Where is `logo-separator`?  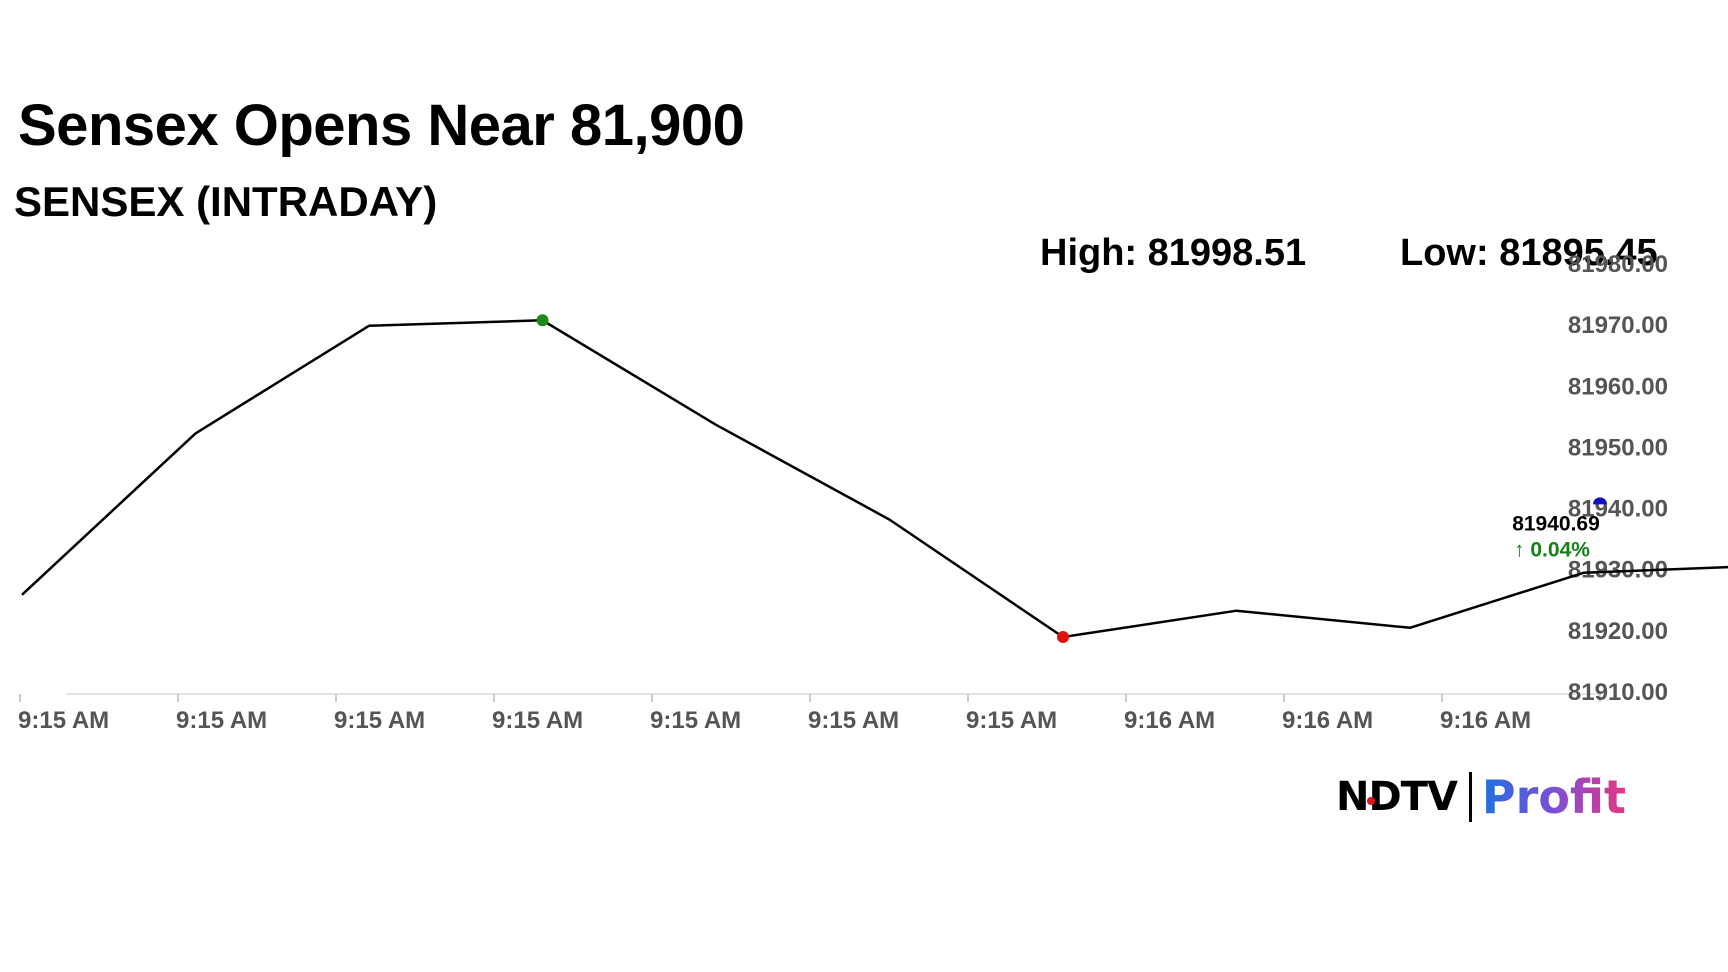
logo-separator is located at coordinates (1470, 797).